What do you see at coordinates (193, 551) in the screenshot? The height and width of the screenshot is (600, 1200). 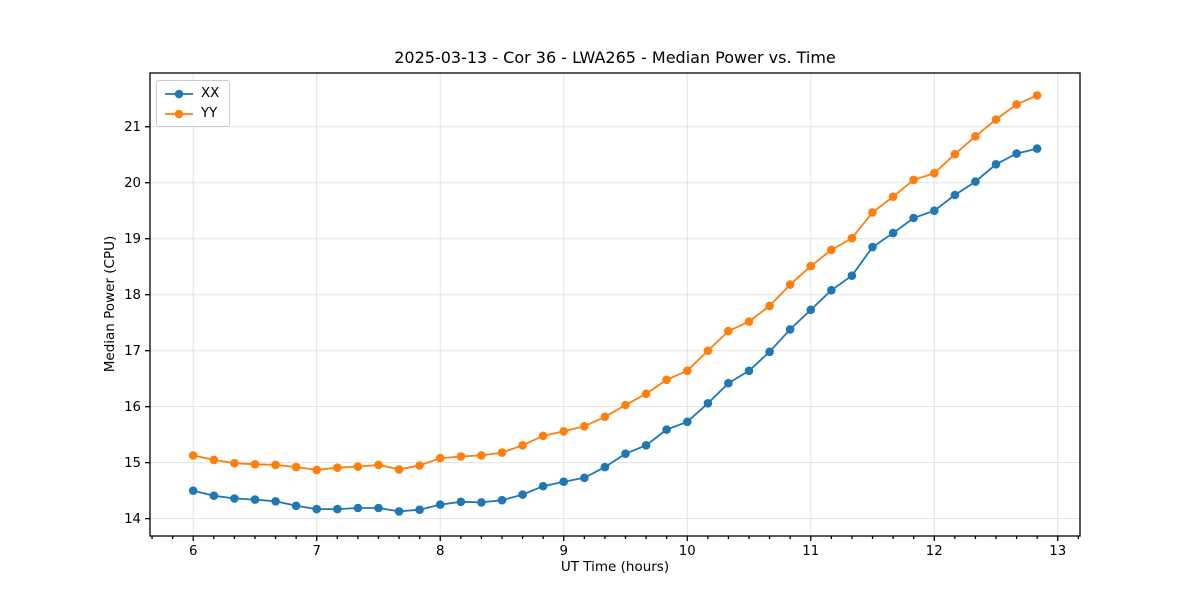 I see `x-tick-label: 6` at bounding box center [193, 551].